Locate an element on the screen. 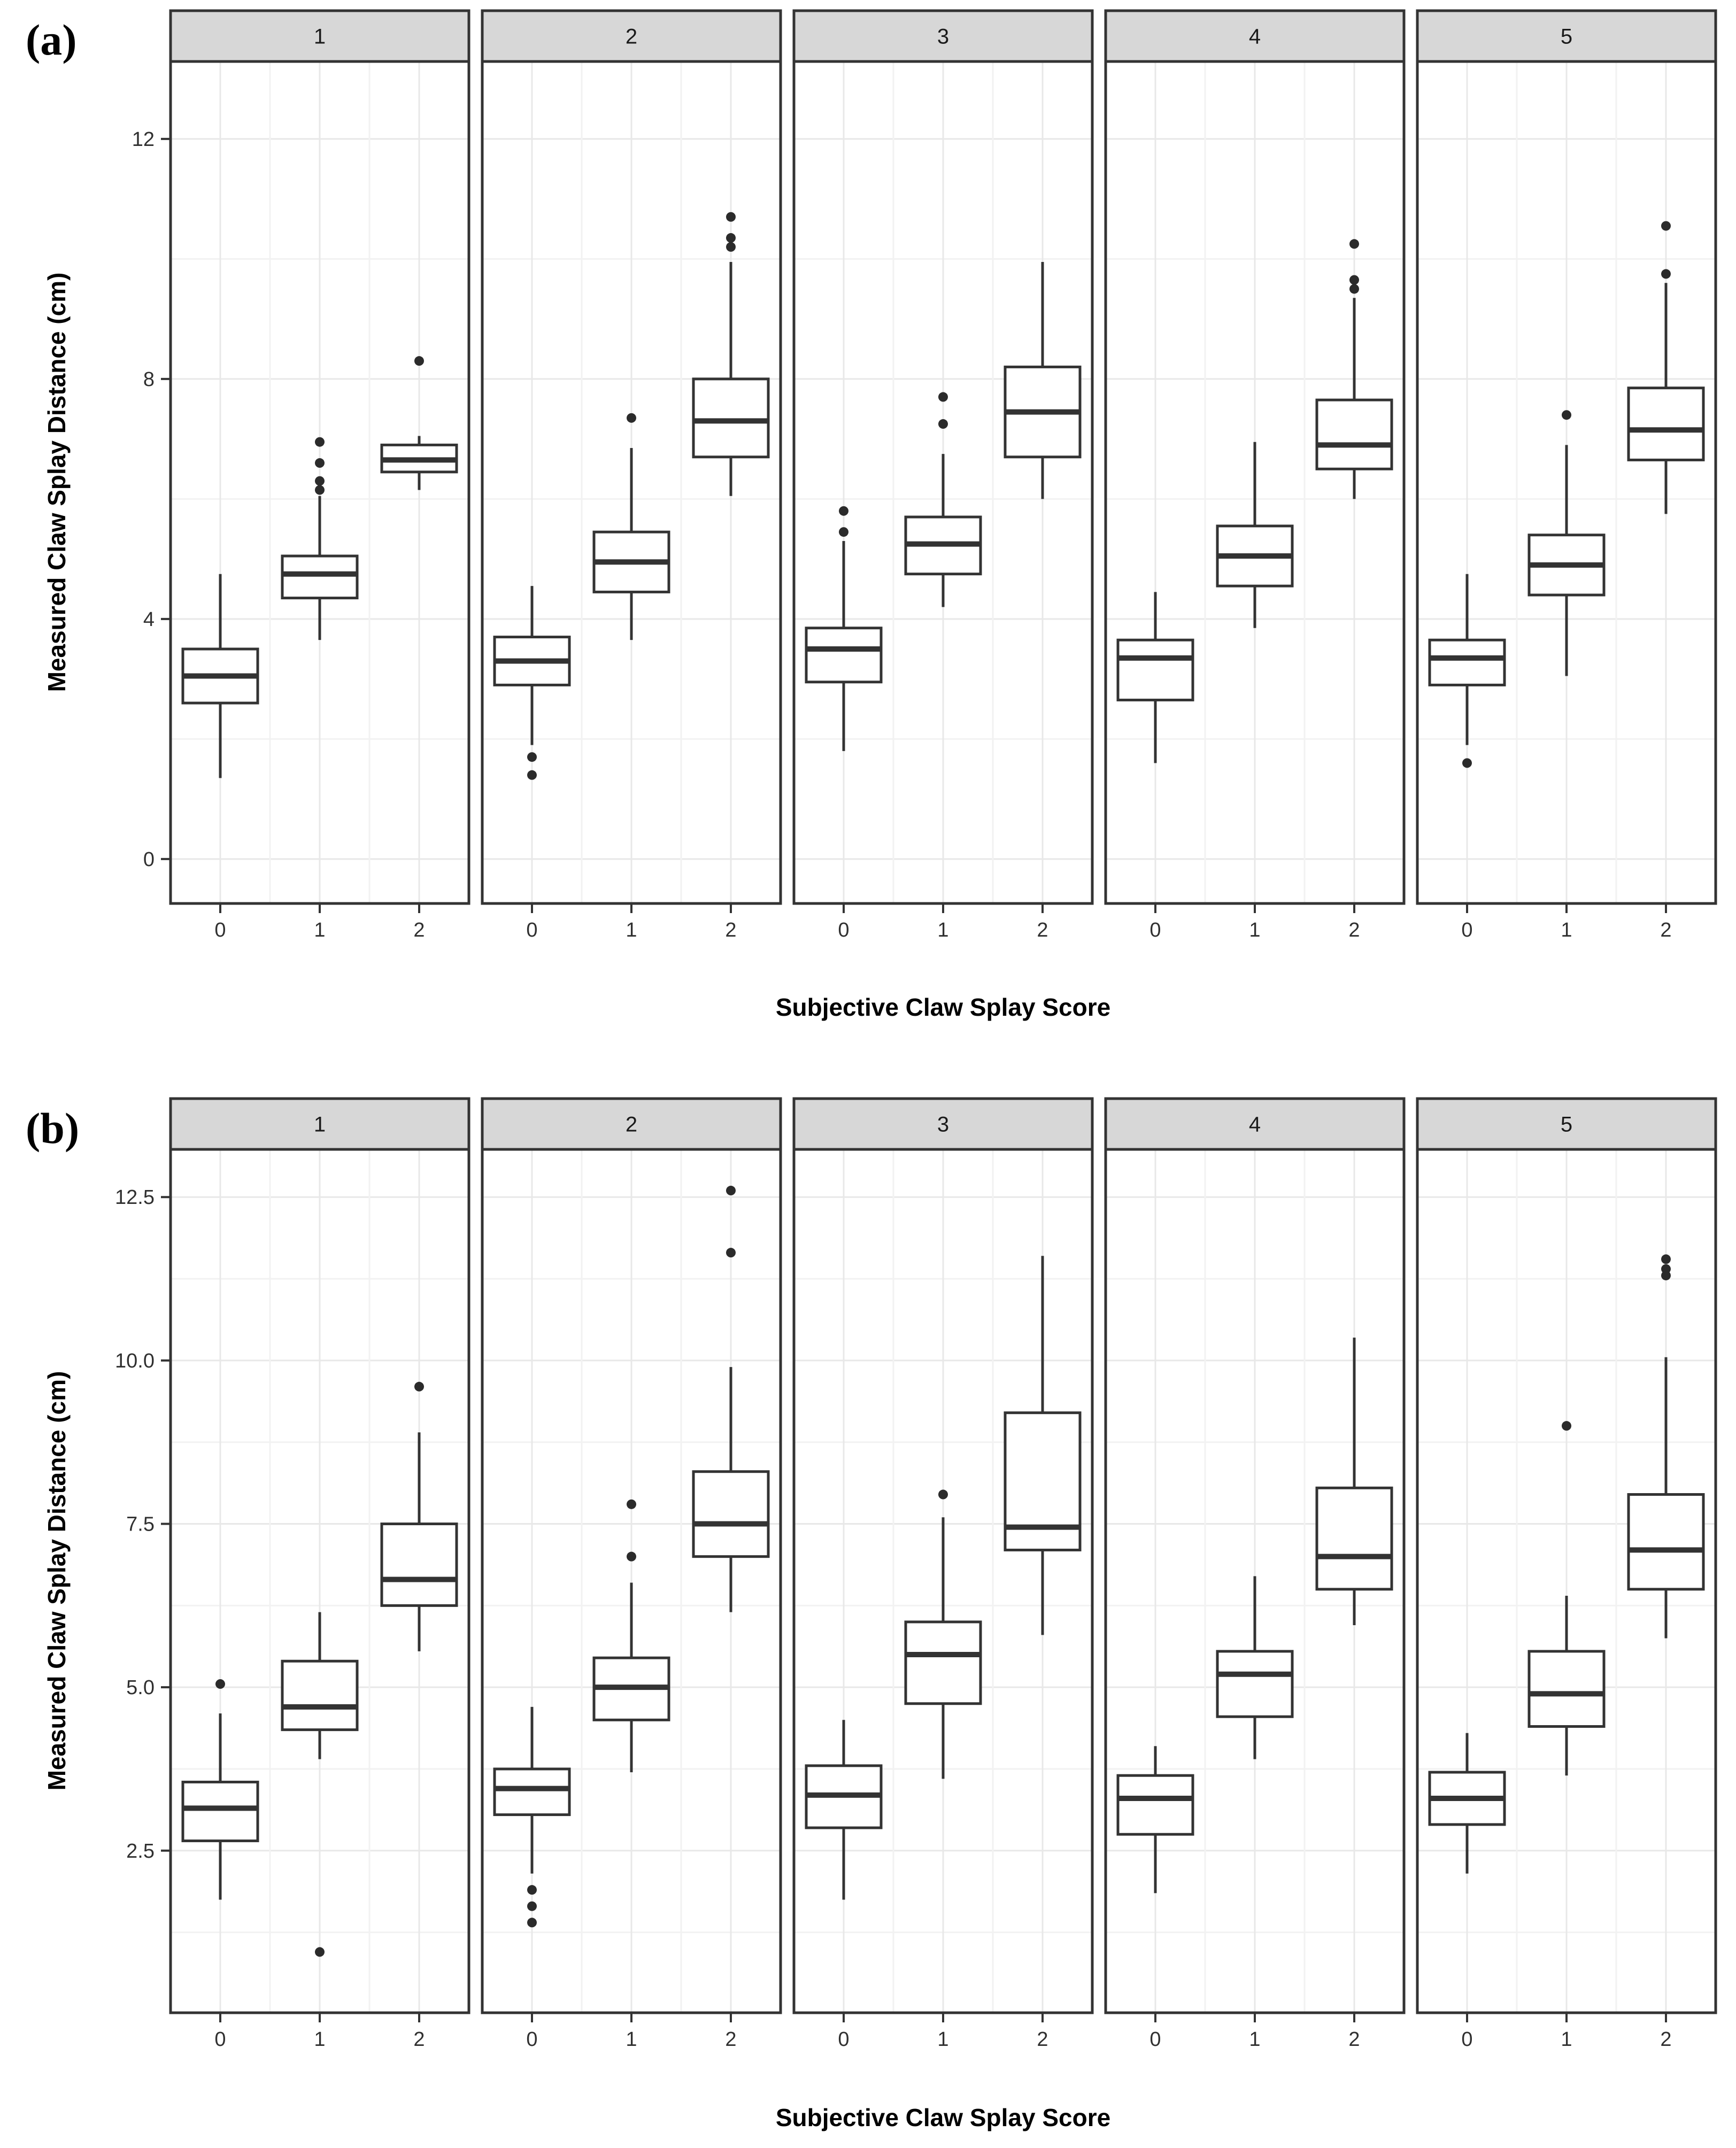  y-axis-tick-label: 7.5 is located at coordinates (140, 1525).